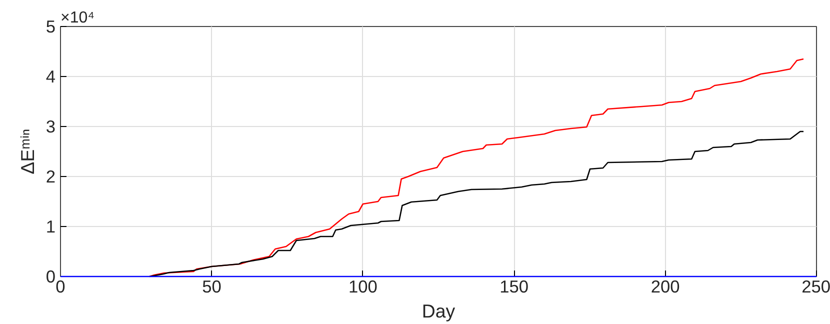  I want to click on x-tick-label: 50, so click(212, 286).